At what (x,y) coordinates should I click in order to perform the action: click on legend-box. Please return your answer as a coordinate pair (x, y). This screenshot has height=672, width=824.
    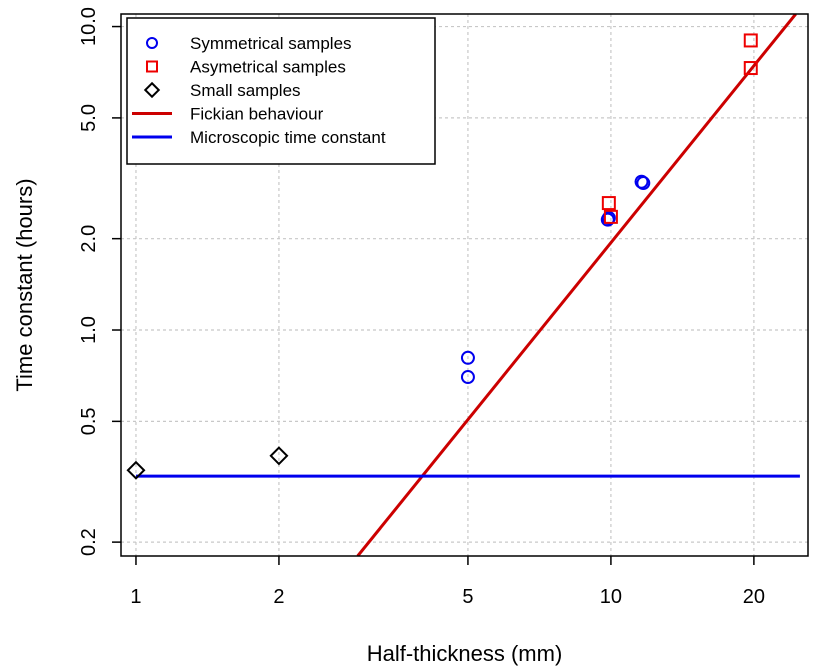
    Looking at the image, I should click on (281, 91).